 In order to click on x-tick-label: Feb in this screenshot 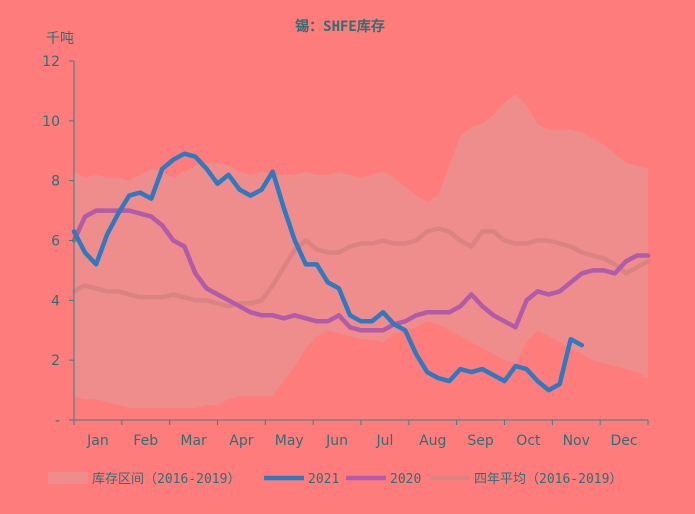, I will do `click(145, 441)`.